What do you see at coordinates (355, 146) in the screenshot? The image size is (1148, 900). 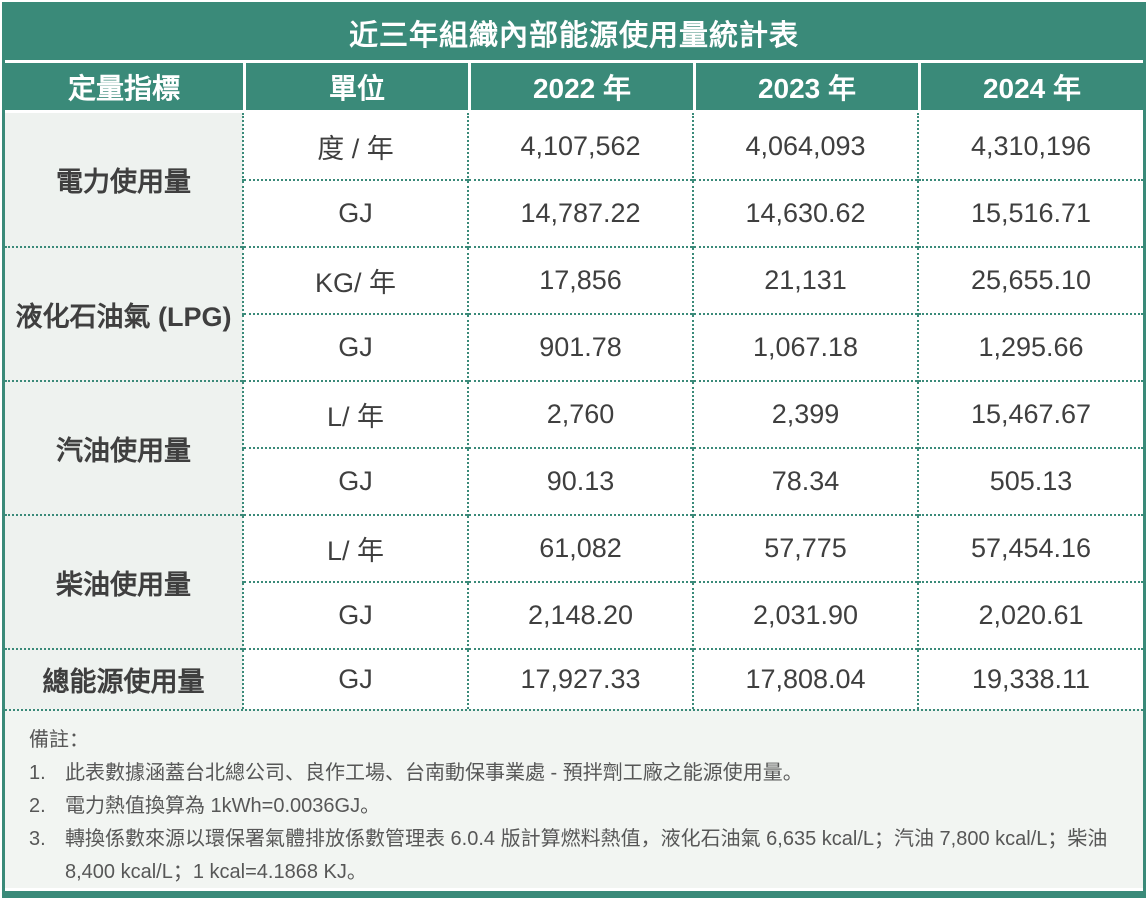 I see `unit-cell: 度 / 年` at bounding box center [355, 146].